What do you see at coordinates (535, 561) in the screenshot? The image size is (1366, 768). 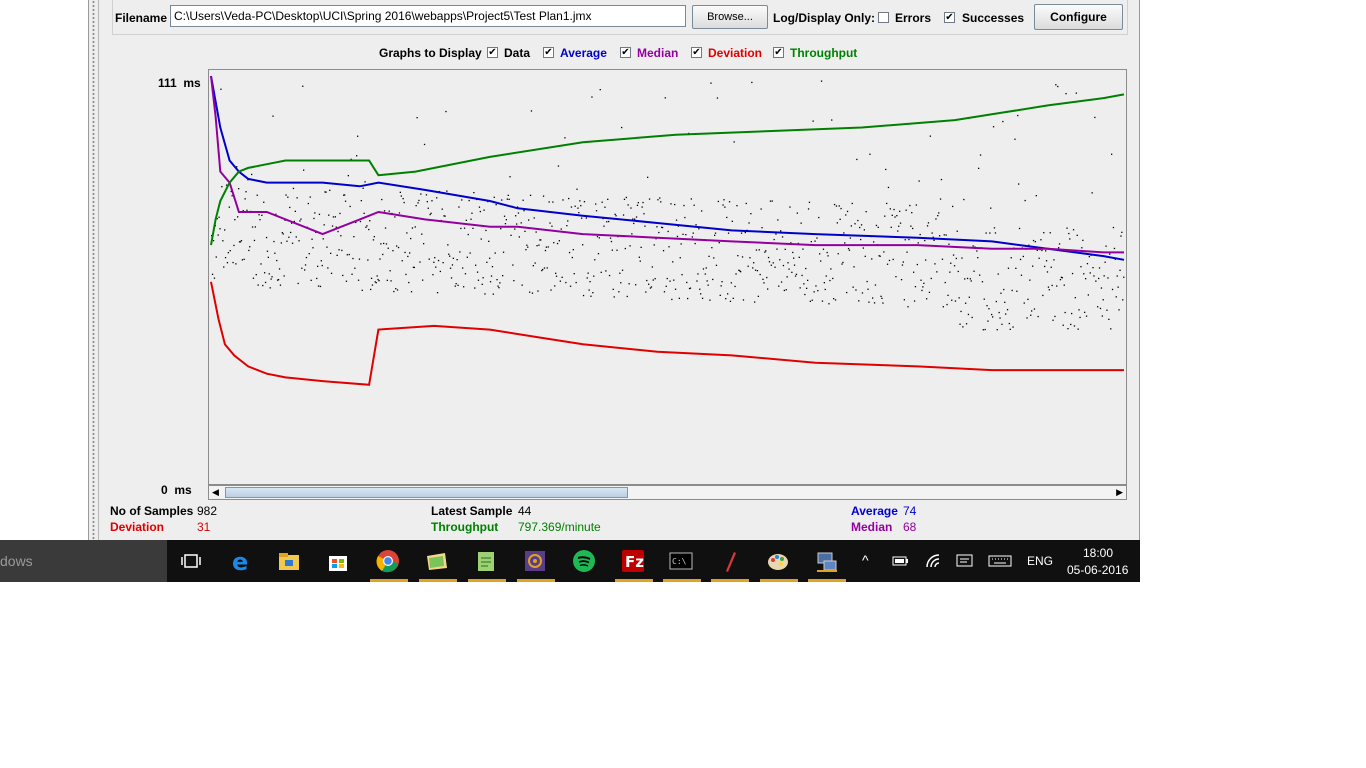 I see `setup-icon` at bounding box center [535, 561].